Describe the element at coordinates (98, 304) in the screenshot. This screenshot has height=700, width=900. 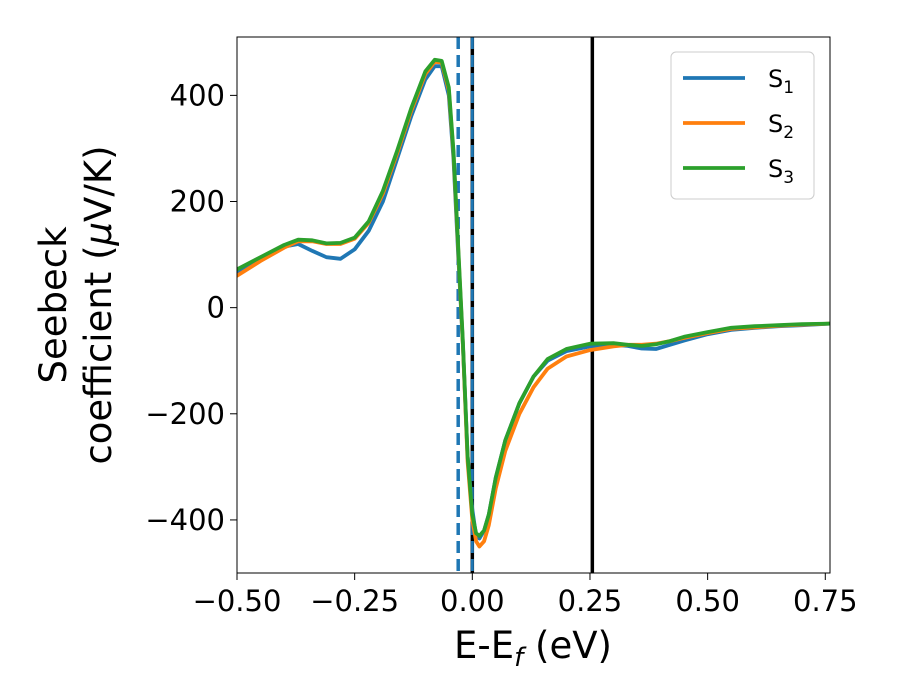
I see `y-axis-title-line2: coefficient (μV/K)` at that location.